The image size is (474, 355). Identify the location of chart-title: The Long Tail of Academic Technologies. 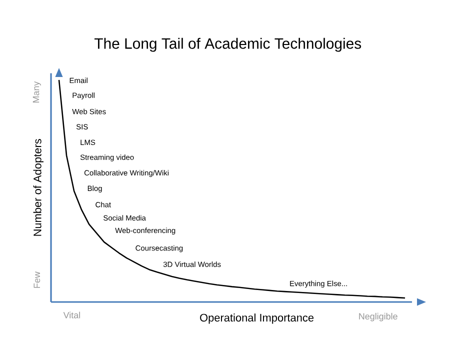
(228, 45).